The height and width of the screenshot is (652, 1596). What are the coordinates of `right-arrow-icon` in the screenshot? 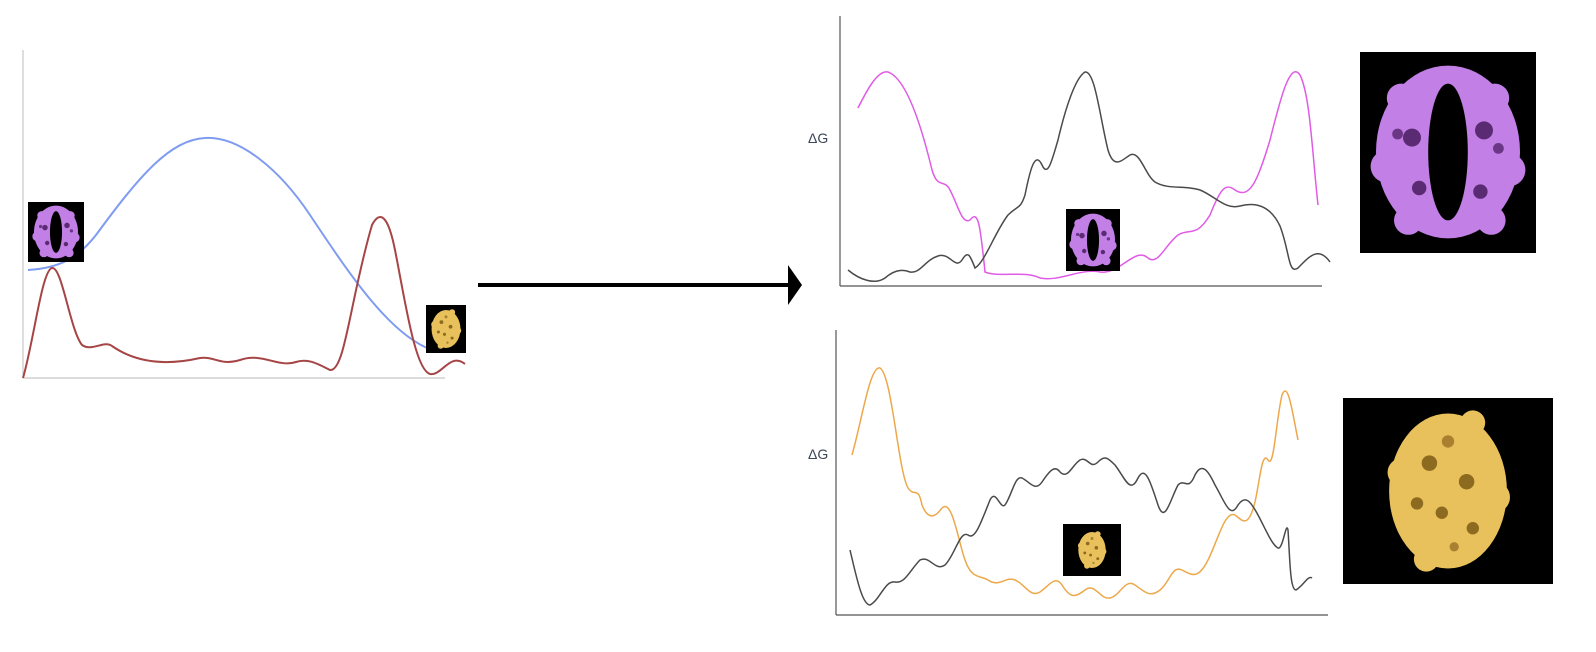 It's located at (640, 285).